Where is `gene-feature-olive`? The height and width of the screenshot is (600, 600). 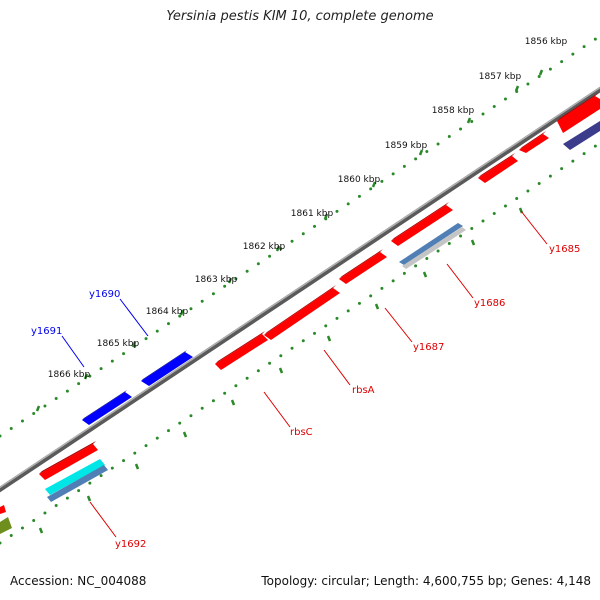
gene-feature-olive is located at coordinates (6, 525).